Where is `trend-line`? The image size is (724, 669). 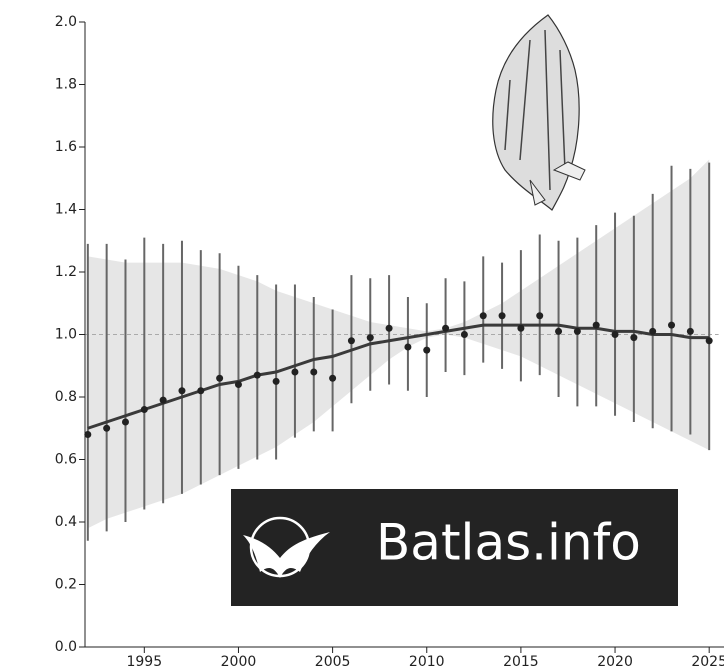
trend-line is located at coordinates (398, 376).